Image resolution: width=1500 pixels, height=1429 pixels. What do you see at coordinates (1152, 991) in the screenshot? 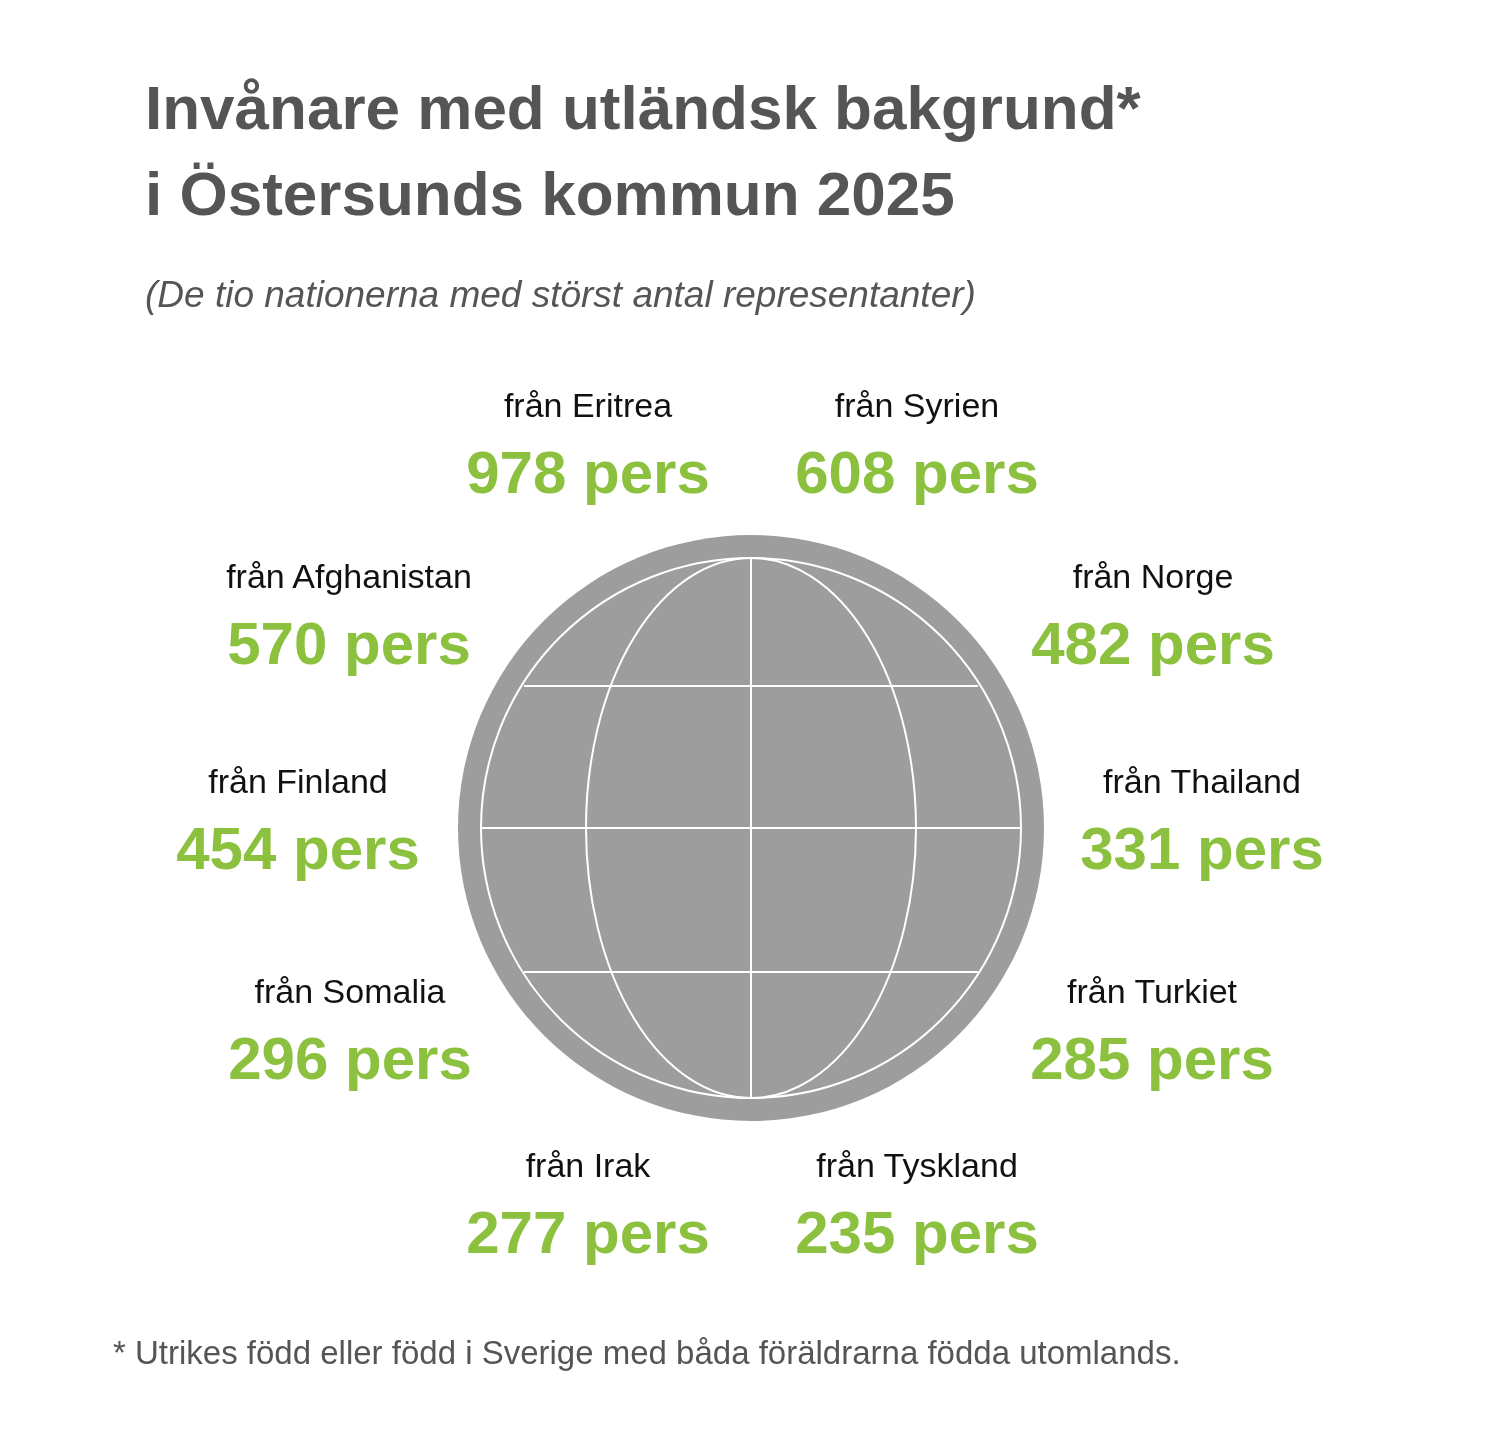
I see `category-label: från Turkiet` at bounding box center [1152, 991].